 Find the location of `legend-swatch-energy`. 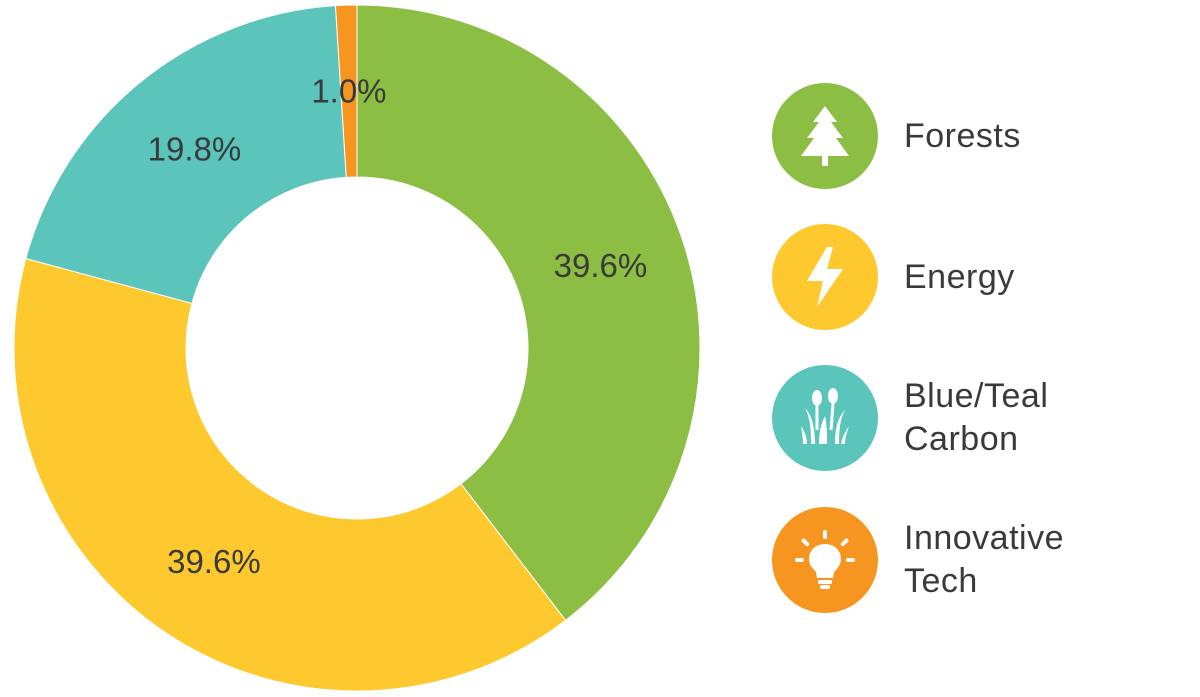

legend-swatch-energy is located at coordinates (825, 277).